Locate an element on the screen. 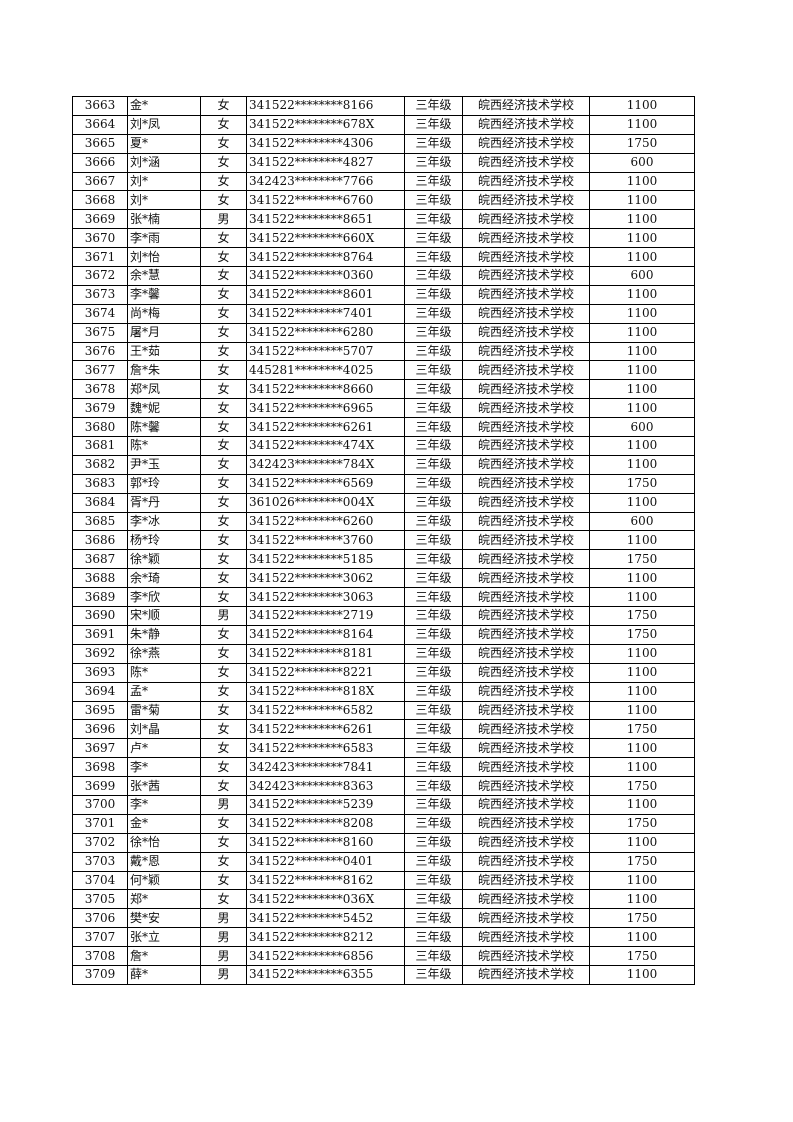  student-name-cell: 戴*恩 is located at coordinates (164, 861).